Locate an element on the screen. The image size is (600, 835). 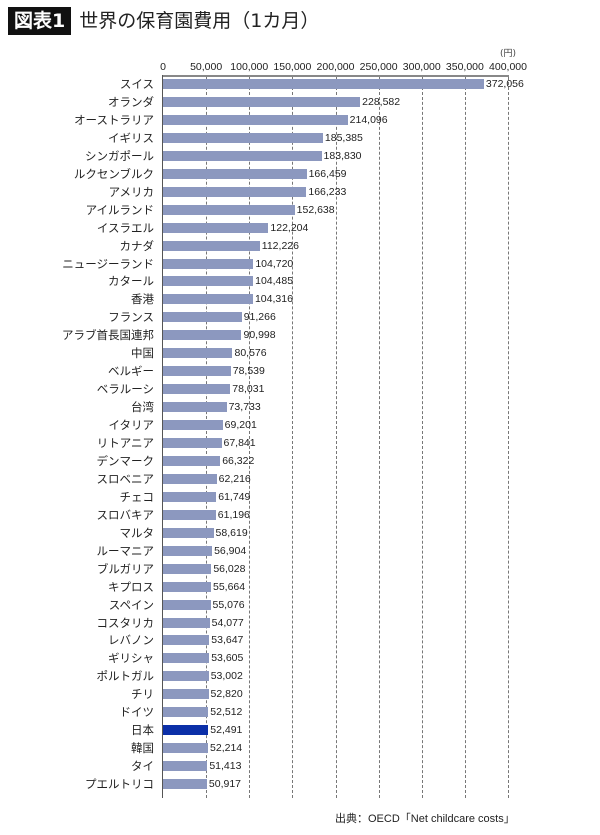
bar-row: アイルランド 152,638 is located at coordinates (300, 210).